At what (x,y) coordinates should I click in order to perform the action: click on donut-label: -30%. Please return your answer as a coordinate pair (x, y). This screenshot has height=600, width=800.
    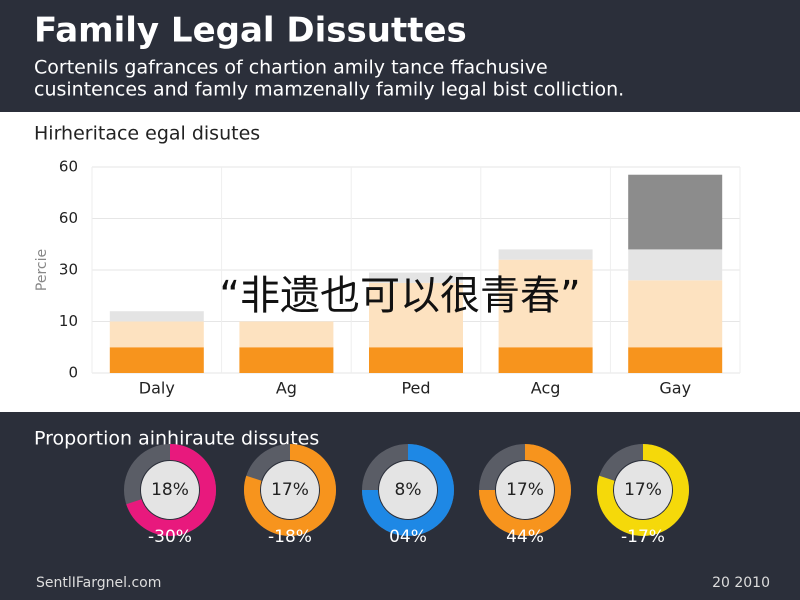
    Looking at the image, I should click on (170, 537).